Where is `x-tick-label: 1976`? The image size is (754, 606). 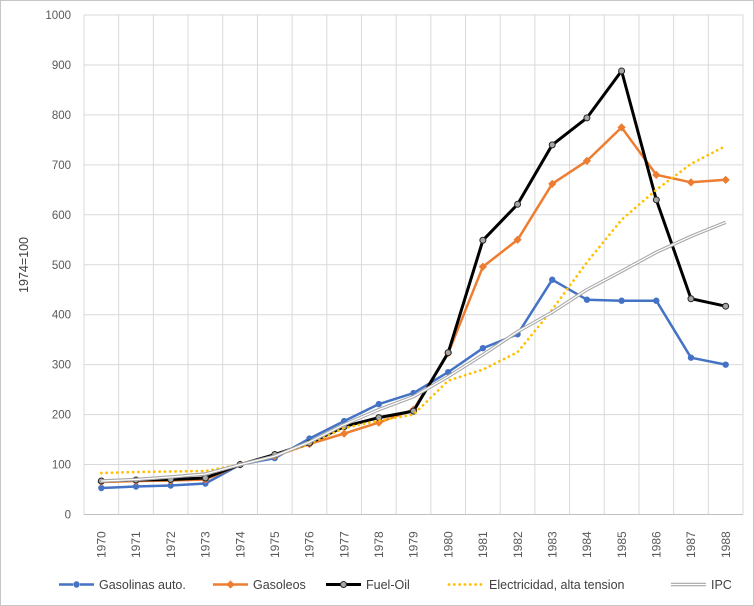
x-tick-label: 1976 is located at coordinates (310, 544).